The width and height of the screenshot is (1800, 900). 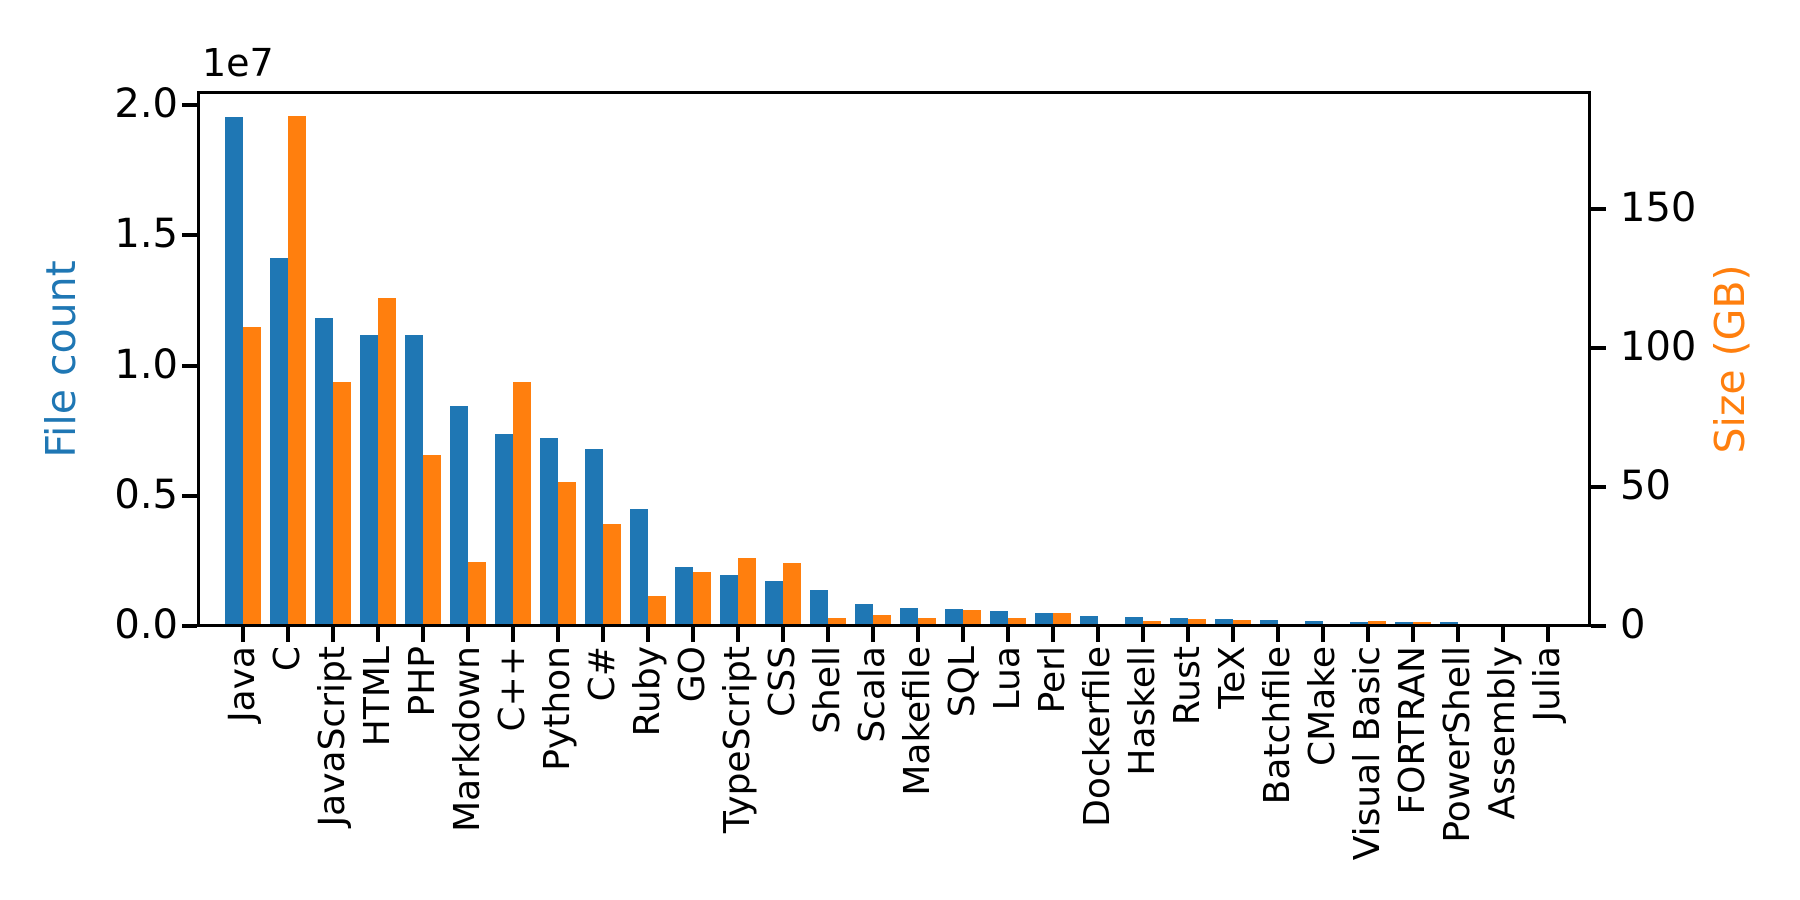 What do you see at coordinates (513, 689) in the screenshot?
I see `x-tick-label-text: C++` at bounding box center [513, 689].